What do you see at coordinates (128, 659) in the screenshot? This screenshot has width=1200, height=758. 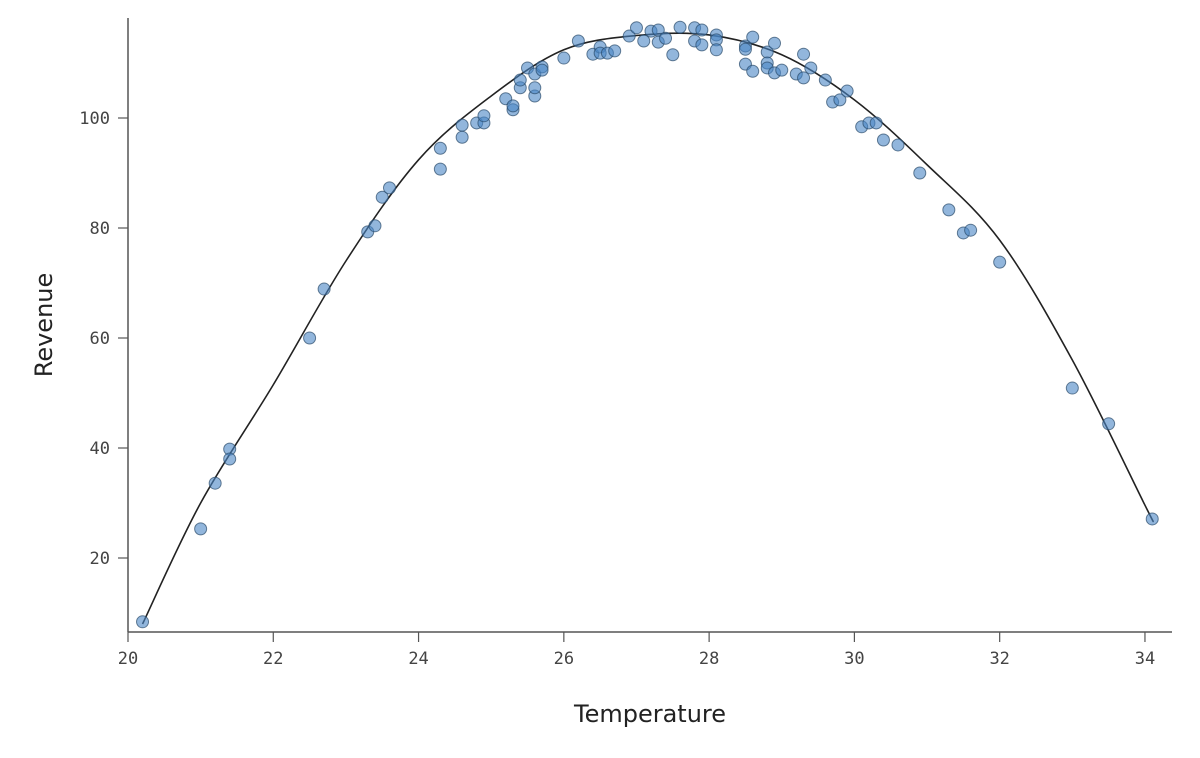 I see `x-tick-label: 20` at bounding box center [128, 659].